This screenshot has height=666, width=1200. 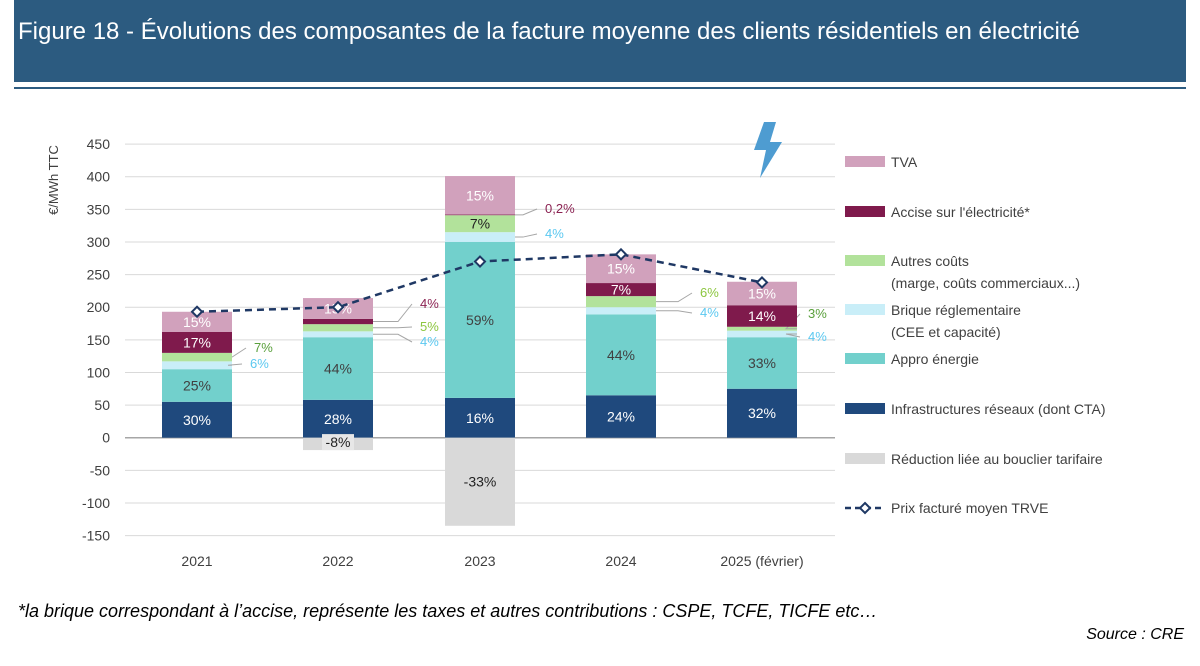 What do you see at coordinates (998, 409) in the screenshot?
I see `legend-label: Infrastructures réseaux (dont CTA)` at bounding box center [998, 409].